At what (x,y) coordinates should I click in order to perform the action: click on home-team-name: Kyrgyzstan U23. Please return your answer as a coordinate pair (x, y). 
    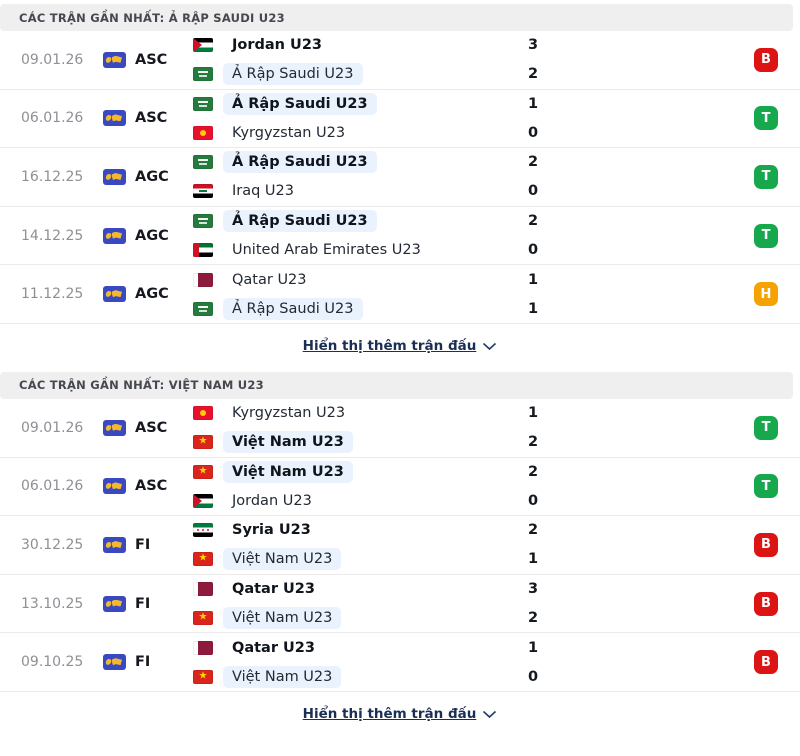
    Looking at the image, I should click on (289, 413).